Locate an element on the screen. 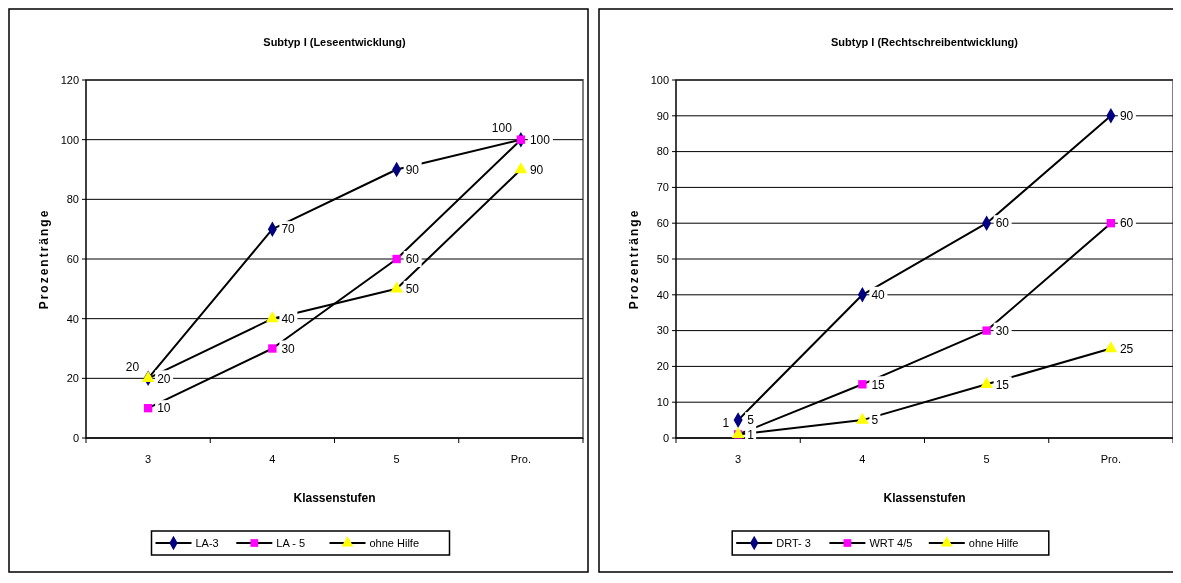 The image size is (1181, 583). legend-label: LA-3 is located at coordinates (207, 542).